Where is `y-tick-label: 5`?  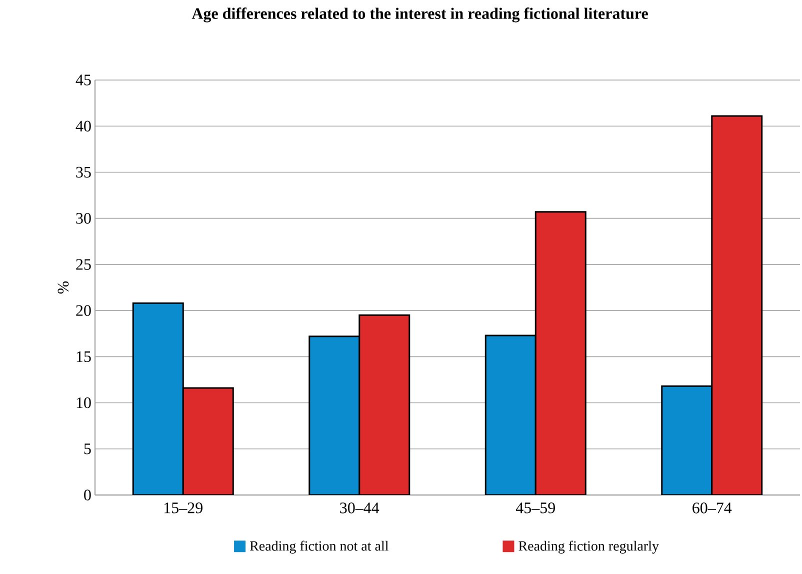 y-tick-label: 5 is located at coordinates (87, 449).